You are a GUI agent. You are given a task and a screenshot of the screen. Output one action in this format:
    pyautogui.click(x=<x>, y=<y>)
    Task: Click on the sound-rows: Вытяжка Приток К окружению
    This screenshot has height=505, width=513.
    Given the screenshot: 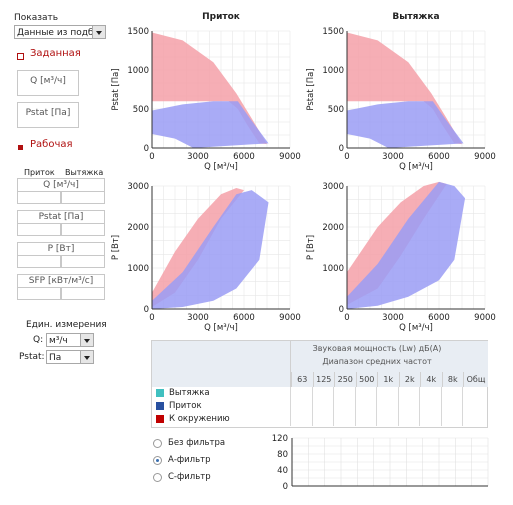 What is the action you would take?
    pyautogui.click(x=319, y=407)
    